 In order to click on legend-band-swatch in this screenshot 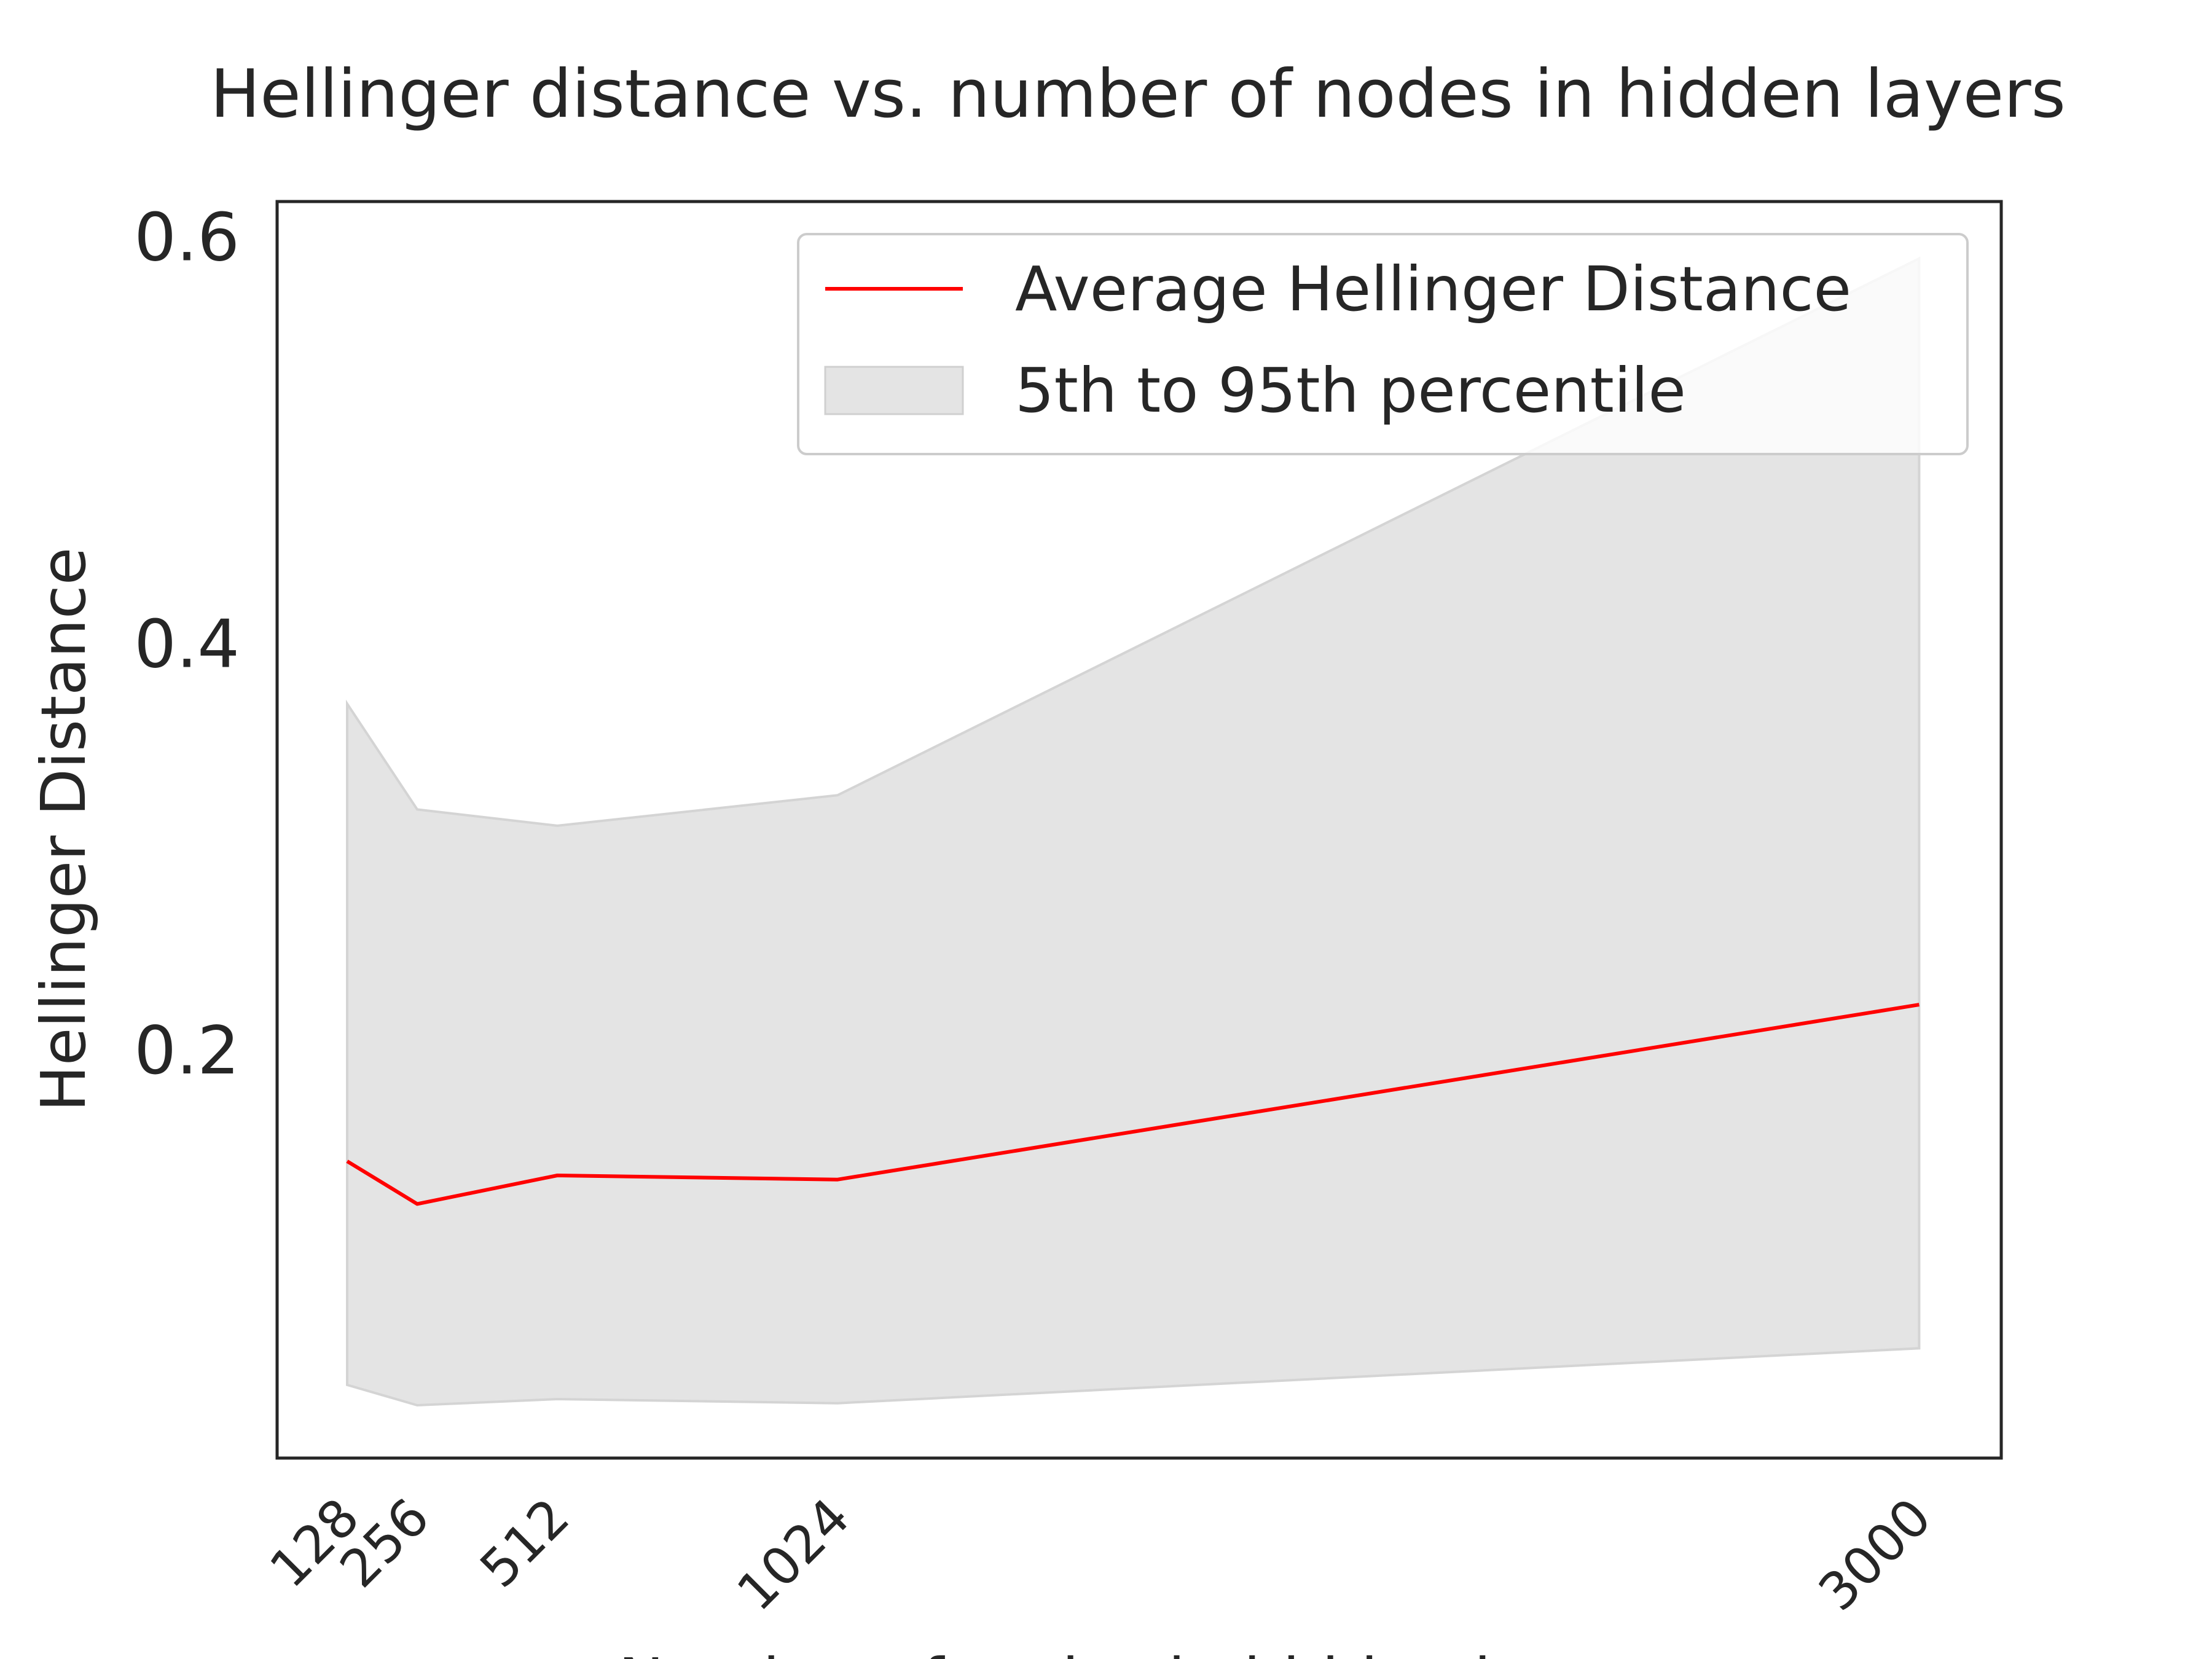, I will do `click(894, 390)`.